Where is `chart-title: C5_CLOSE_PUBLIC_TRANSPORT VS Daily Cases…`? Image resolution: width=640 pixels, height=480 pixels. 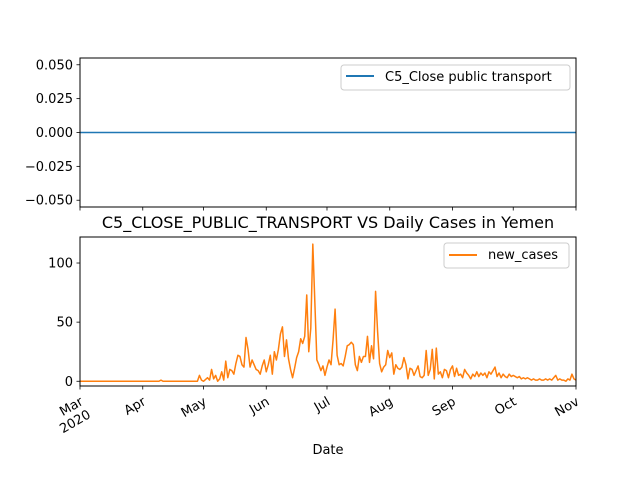
chart-title: C5_CLOSE_PUBLIC_TRANSPORT VS Daily Cases… is located at coordinates (328, 223).